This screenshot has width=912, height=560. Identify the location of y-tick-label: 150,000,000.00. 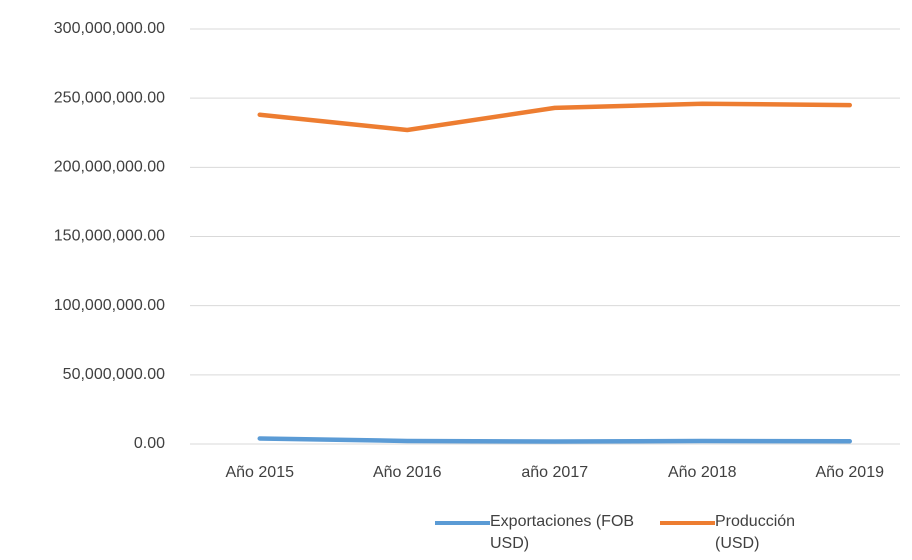
(109, 236).